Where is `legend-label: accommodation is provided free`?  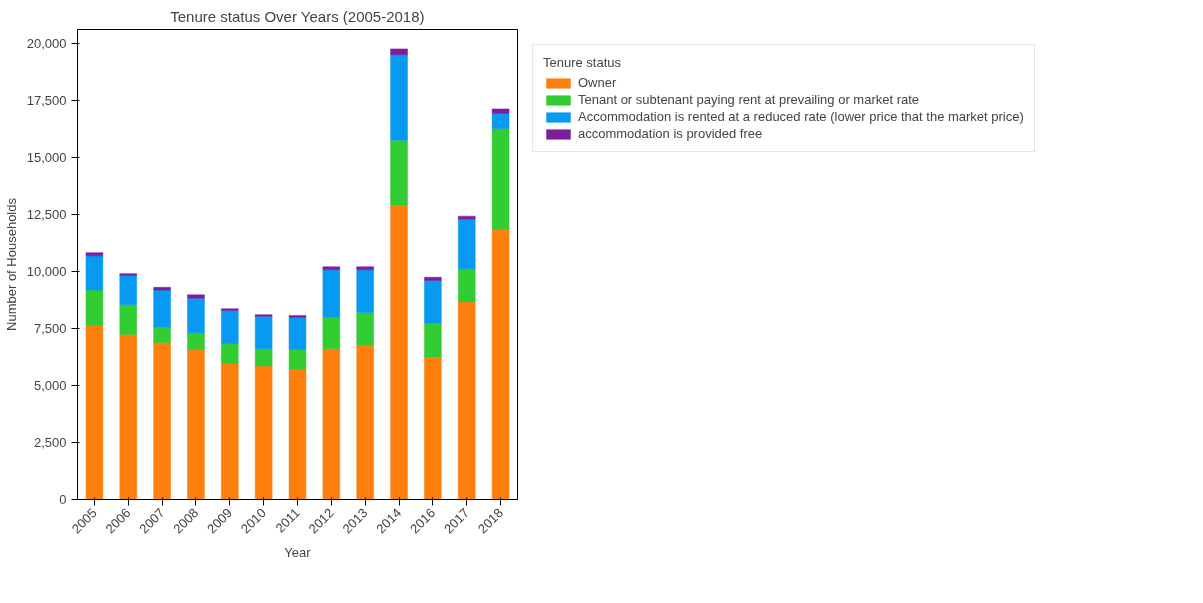
legend-label: accommodation is provided free is located at coordinates (670, 133).